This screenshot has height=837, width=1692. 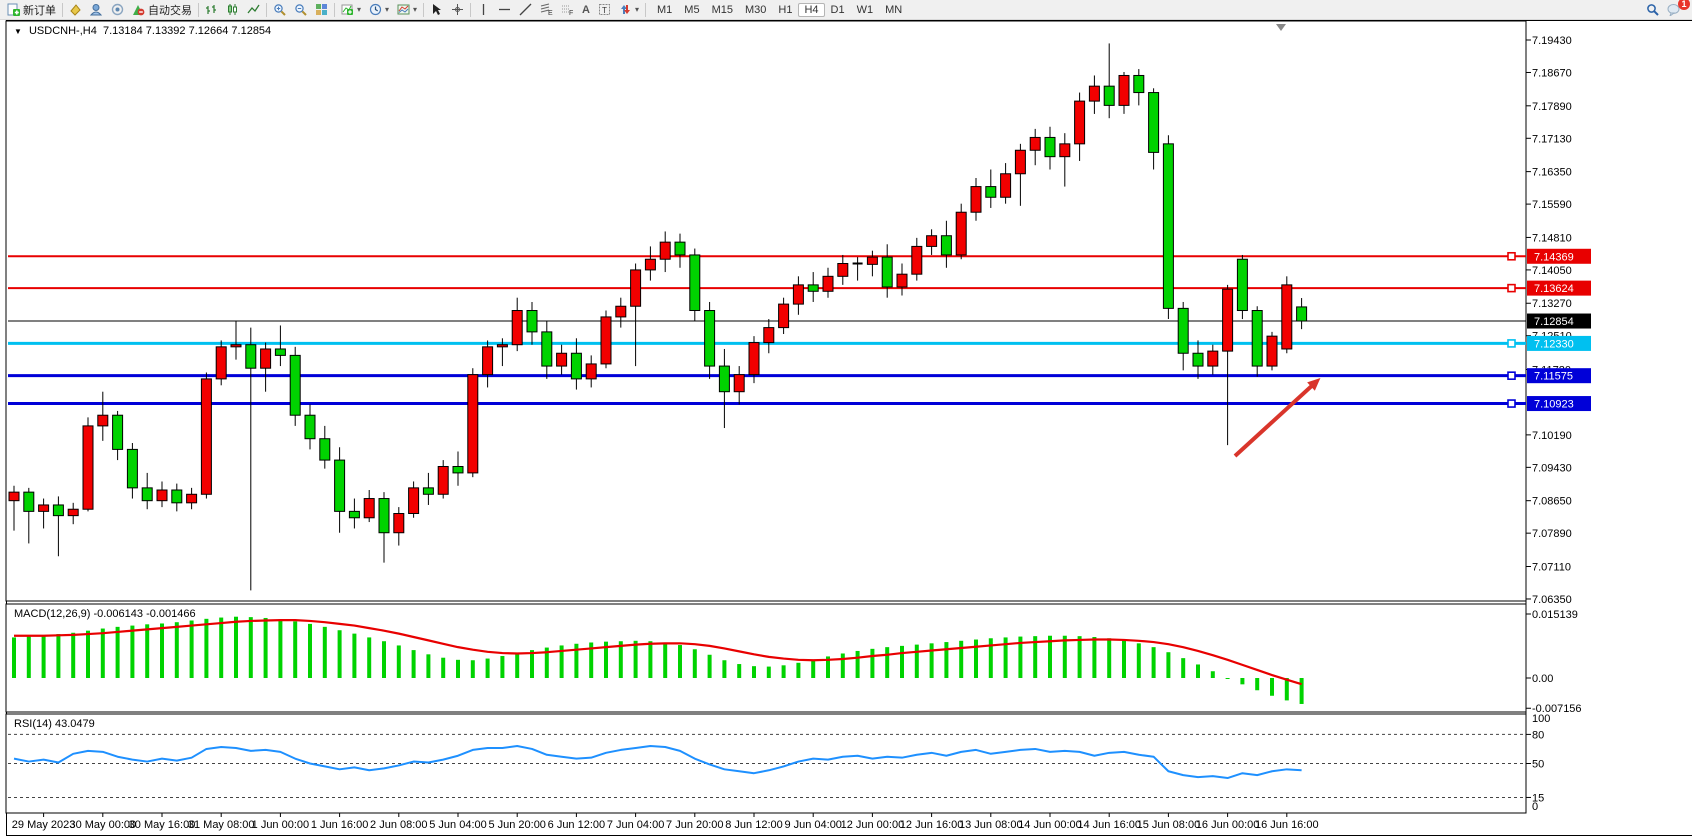 I want to click on tile-windows-button, so click(x=321, y=9).